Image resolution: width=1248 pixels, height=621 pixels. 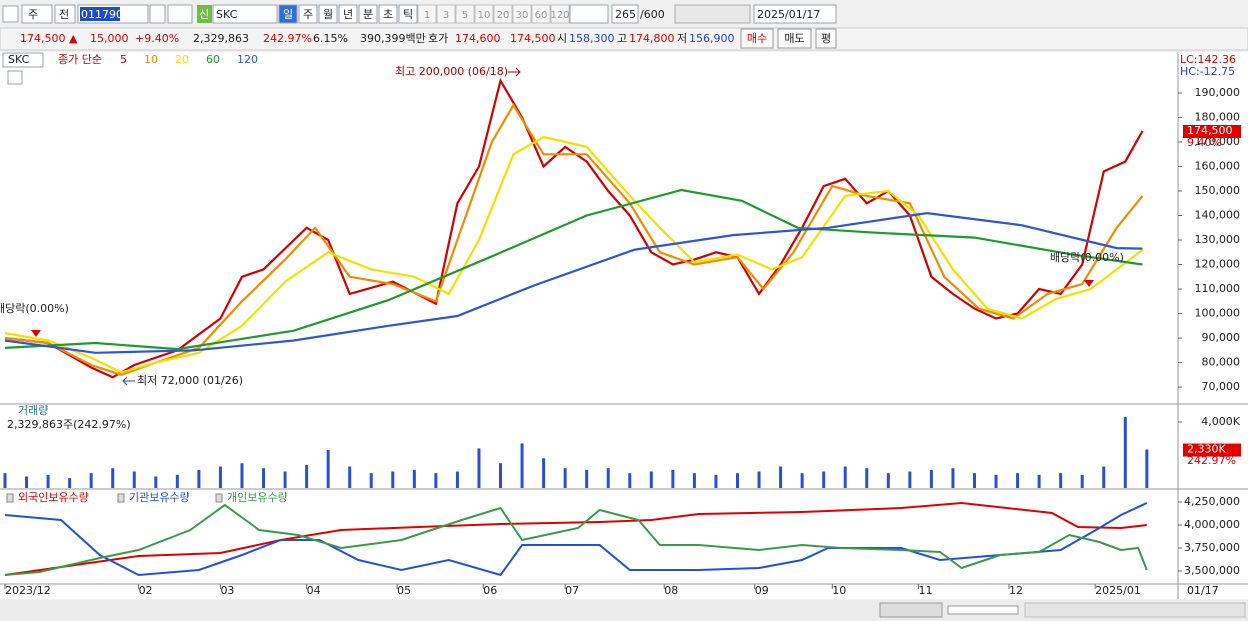 What do you see at coordinates (19, 59) in the screenshot?
I see `symbol: SKC` at bounding box center [19, 59].